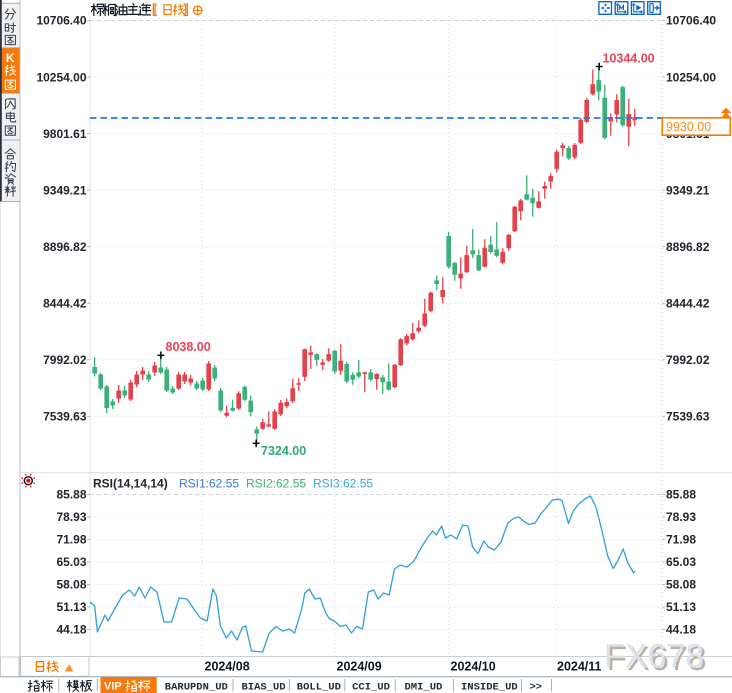  I want to click on svg-text: BARUPDN_UD, so click(196, 687).